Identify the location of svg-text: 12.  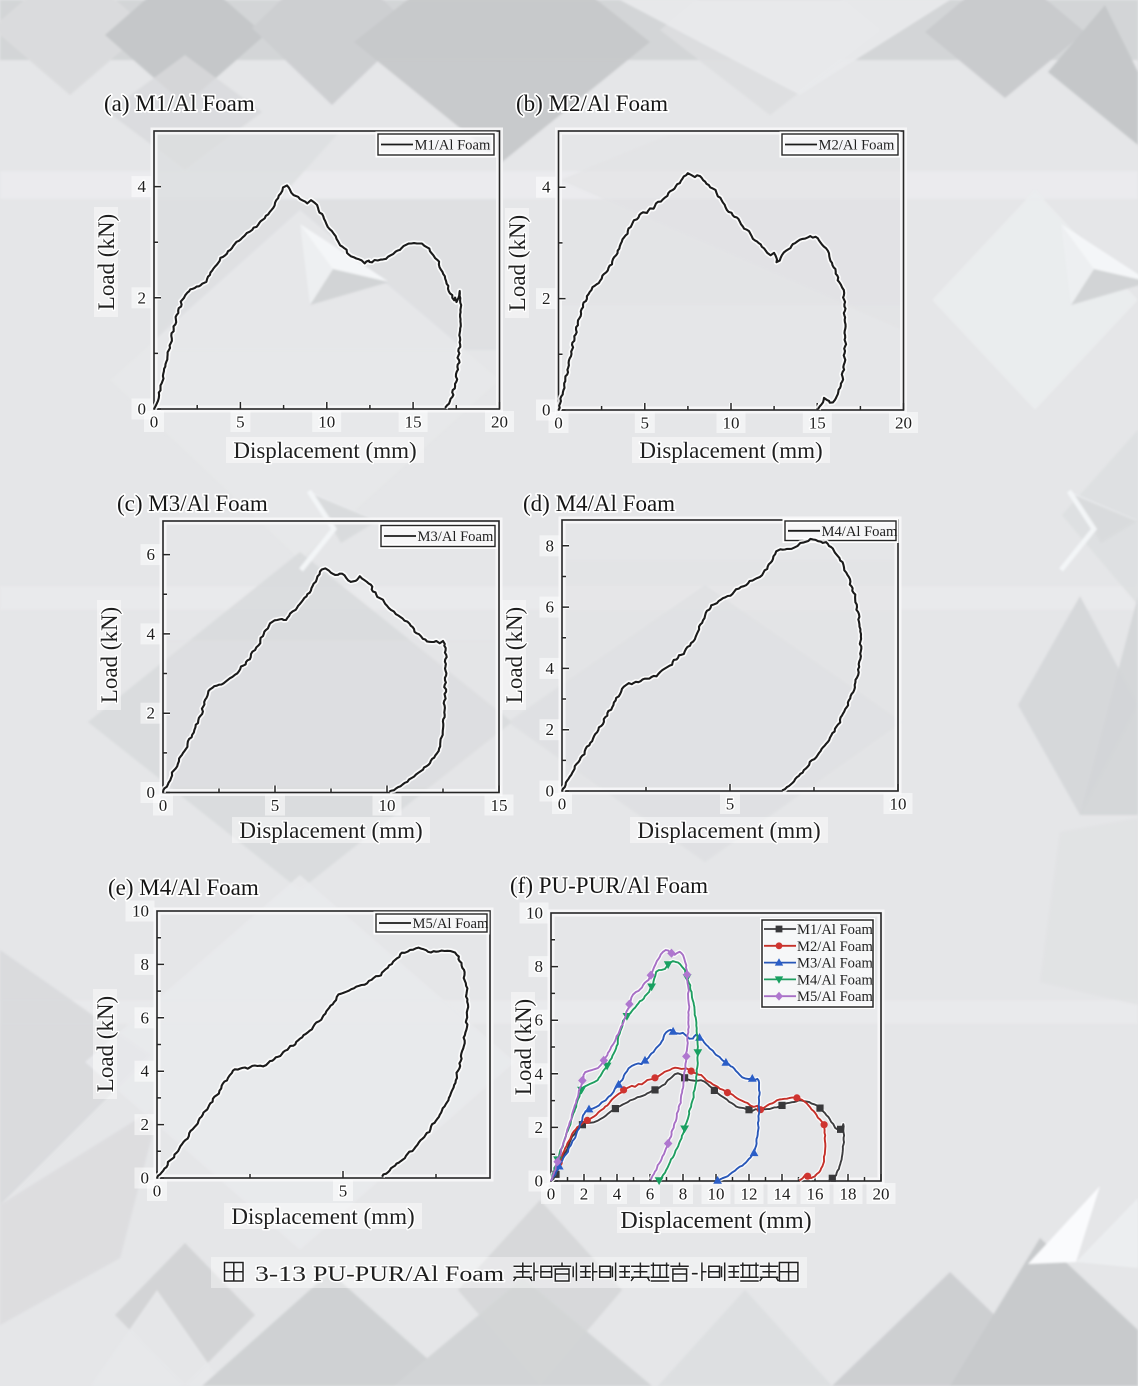
(749, 1194).